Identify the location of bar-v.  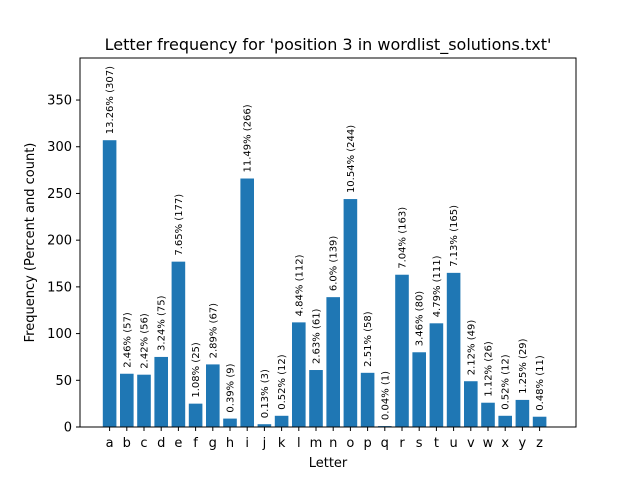
(471, 404).